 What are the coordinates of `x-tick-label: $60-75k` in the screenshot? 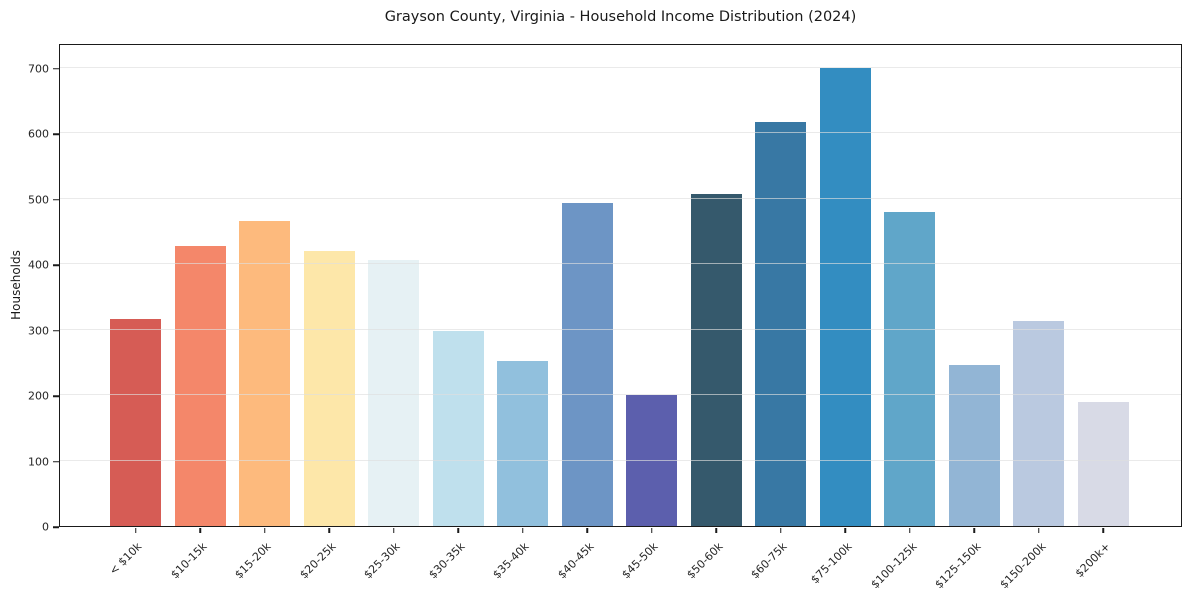 It's located at (769, 561).